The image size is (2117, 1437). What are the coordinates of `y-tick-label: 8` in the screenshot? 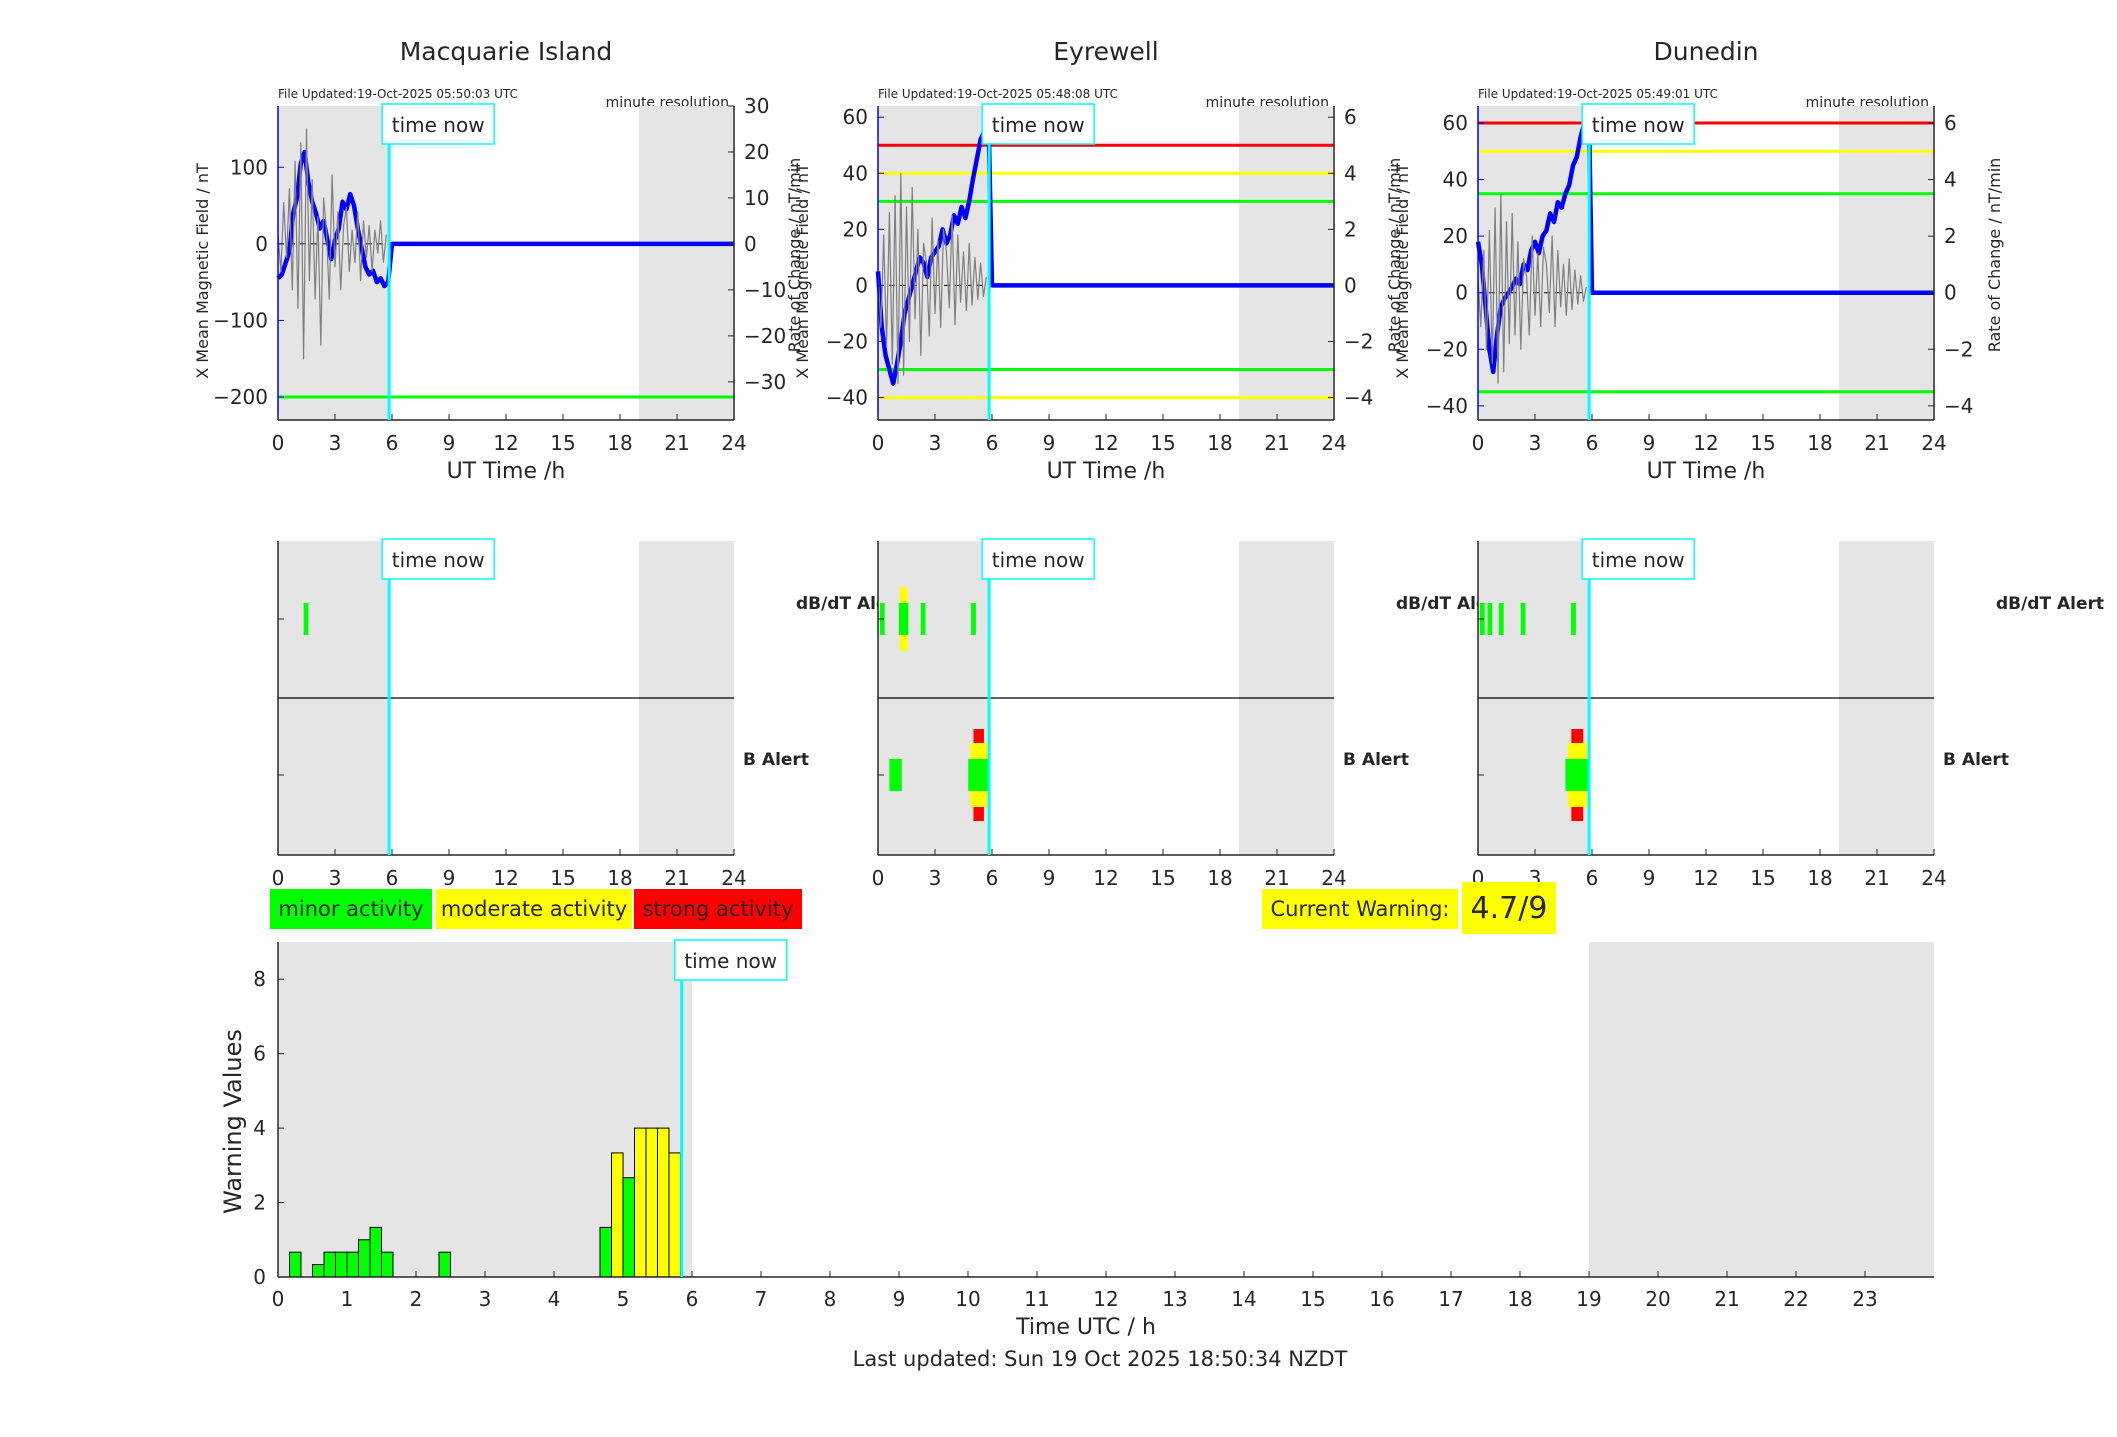 It's located at (259, 979).